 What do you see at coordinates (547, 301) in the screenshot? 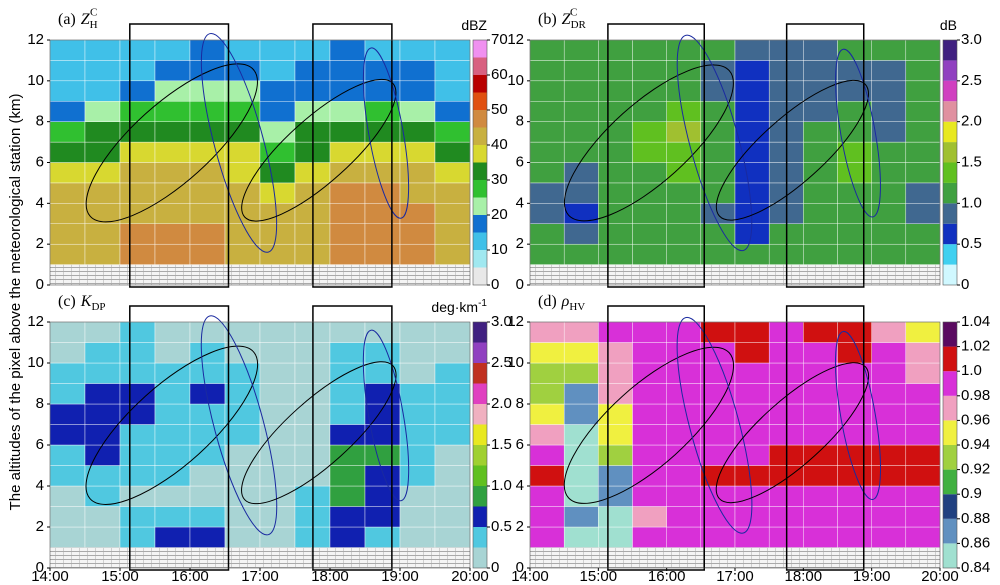
I see `panel-letter: (d)` at bounding box center [547, 301].